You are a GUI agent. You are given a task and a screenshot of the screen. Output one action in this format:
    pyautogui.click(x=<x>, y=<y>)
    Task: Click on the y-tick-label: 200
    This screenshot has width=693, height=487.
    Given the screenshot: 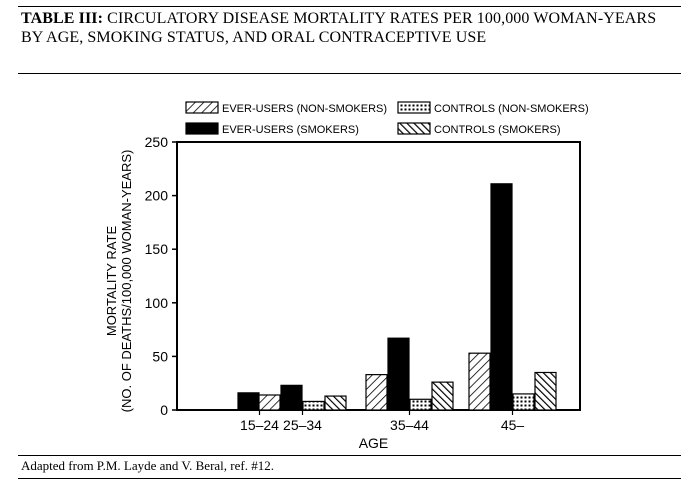 What is the action you would take?
    pyautogui.click(x=157, y=196)
    